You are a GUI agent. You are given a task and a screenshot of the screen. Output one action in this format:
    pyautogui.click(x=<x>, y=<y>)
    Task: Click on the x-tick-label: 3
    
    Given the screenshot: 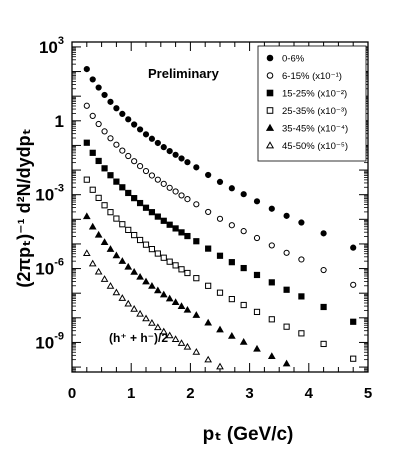 What is the action you would take?
    pyautogui.click(x=249, y=393)
    